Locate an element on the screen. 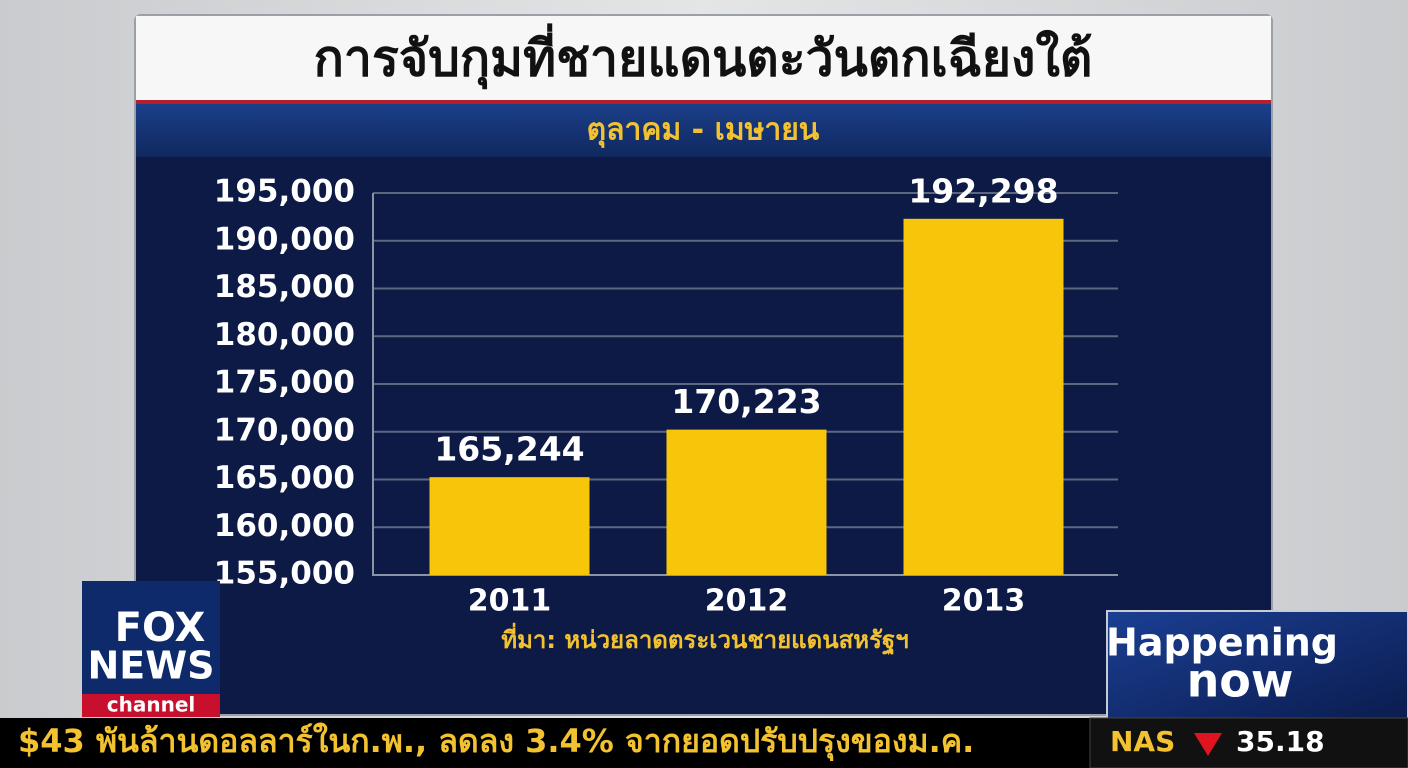 This screenshot has width=1408, height=768. subtitle-band is located at coordinates (703, 130).